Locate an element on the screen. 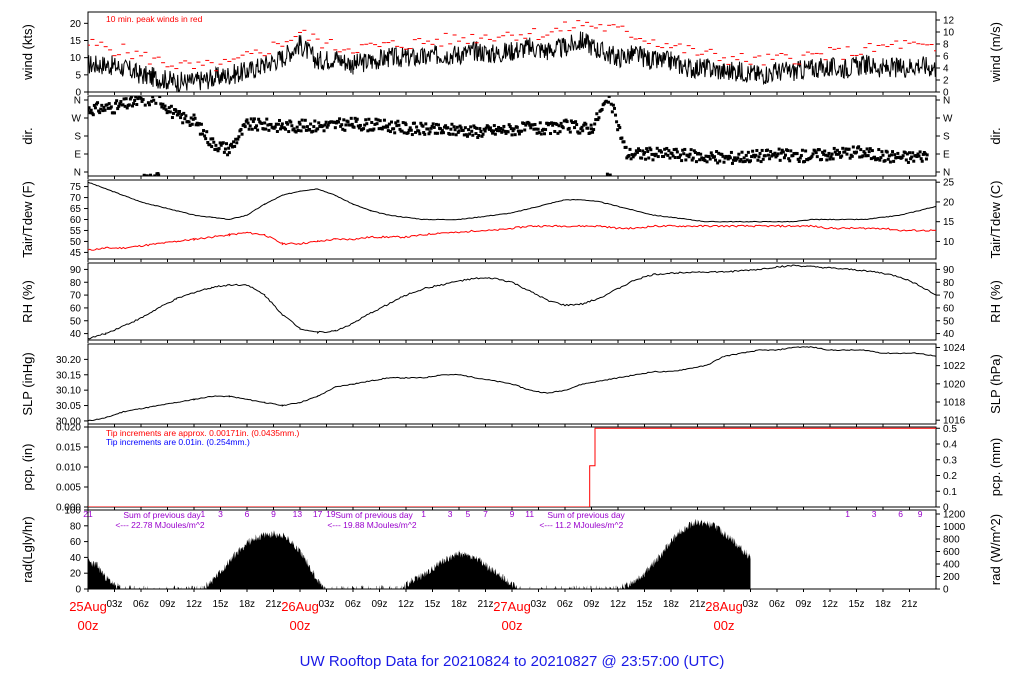  daily-sum-value: <--- 19.88 MJoules/m^2 is located at coordinates (372, 525).